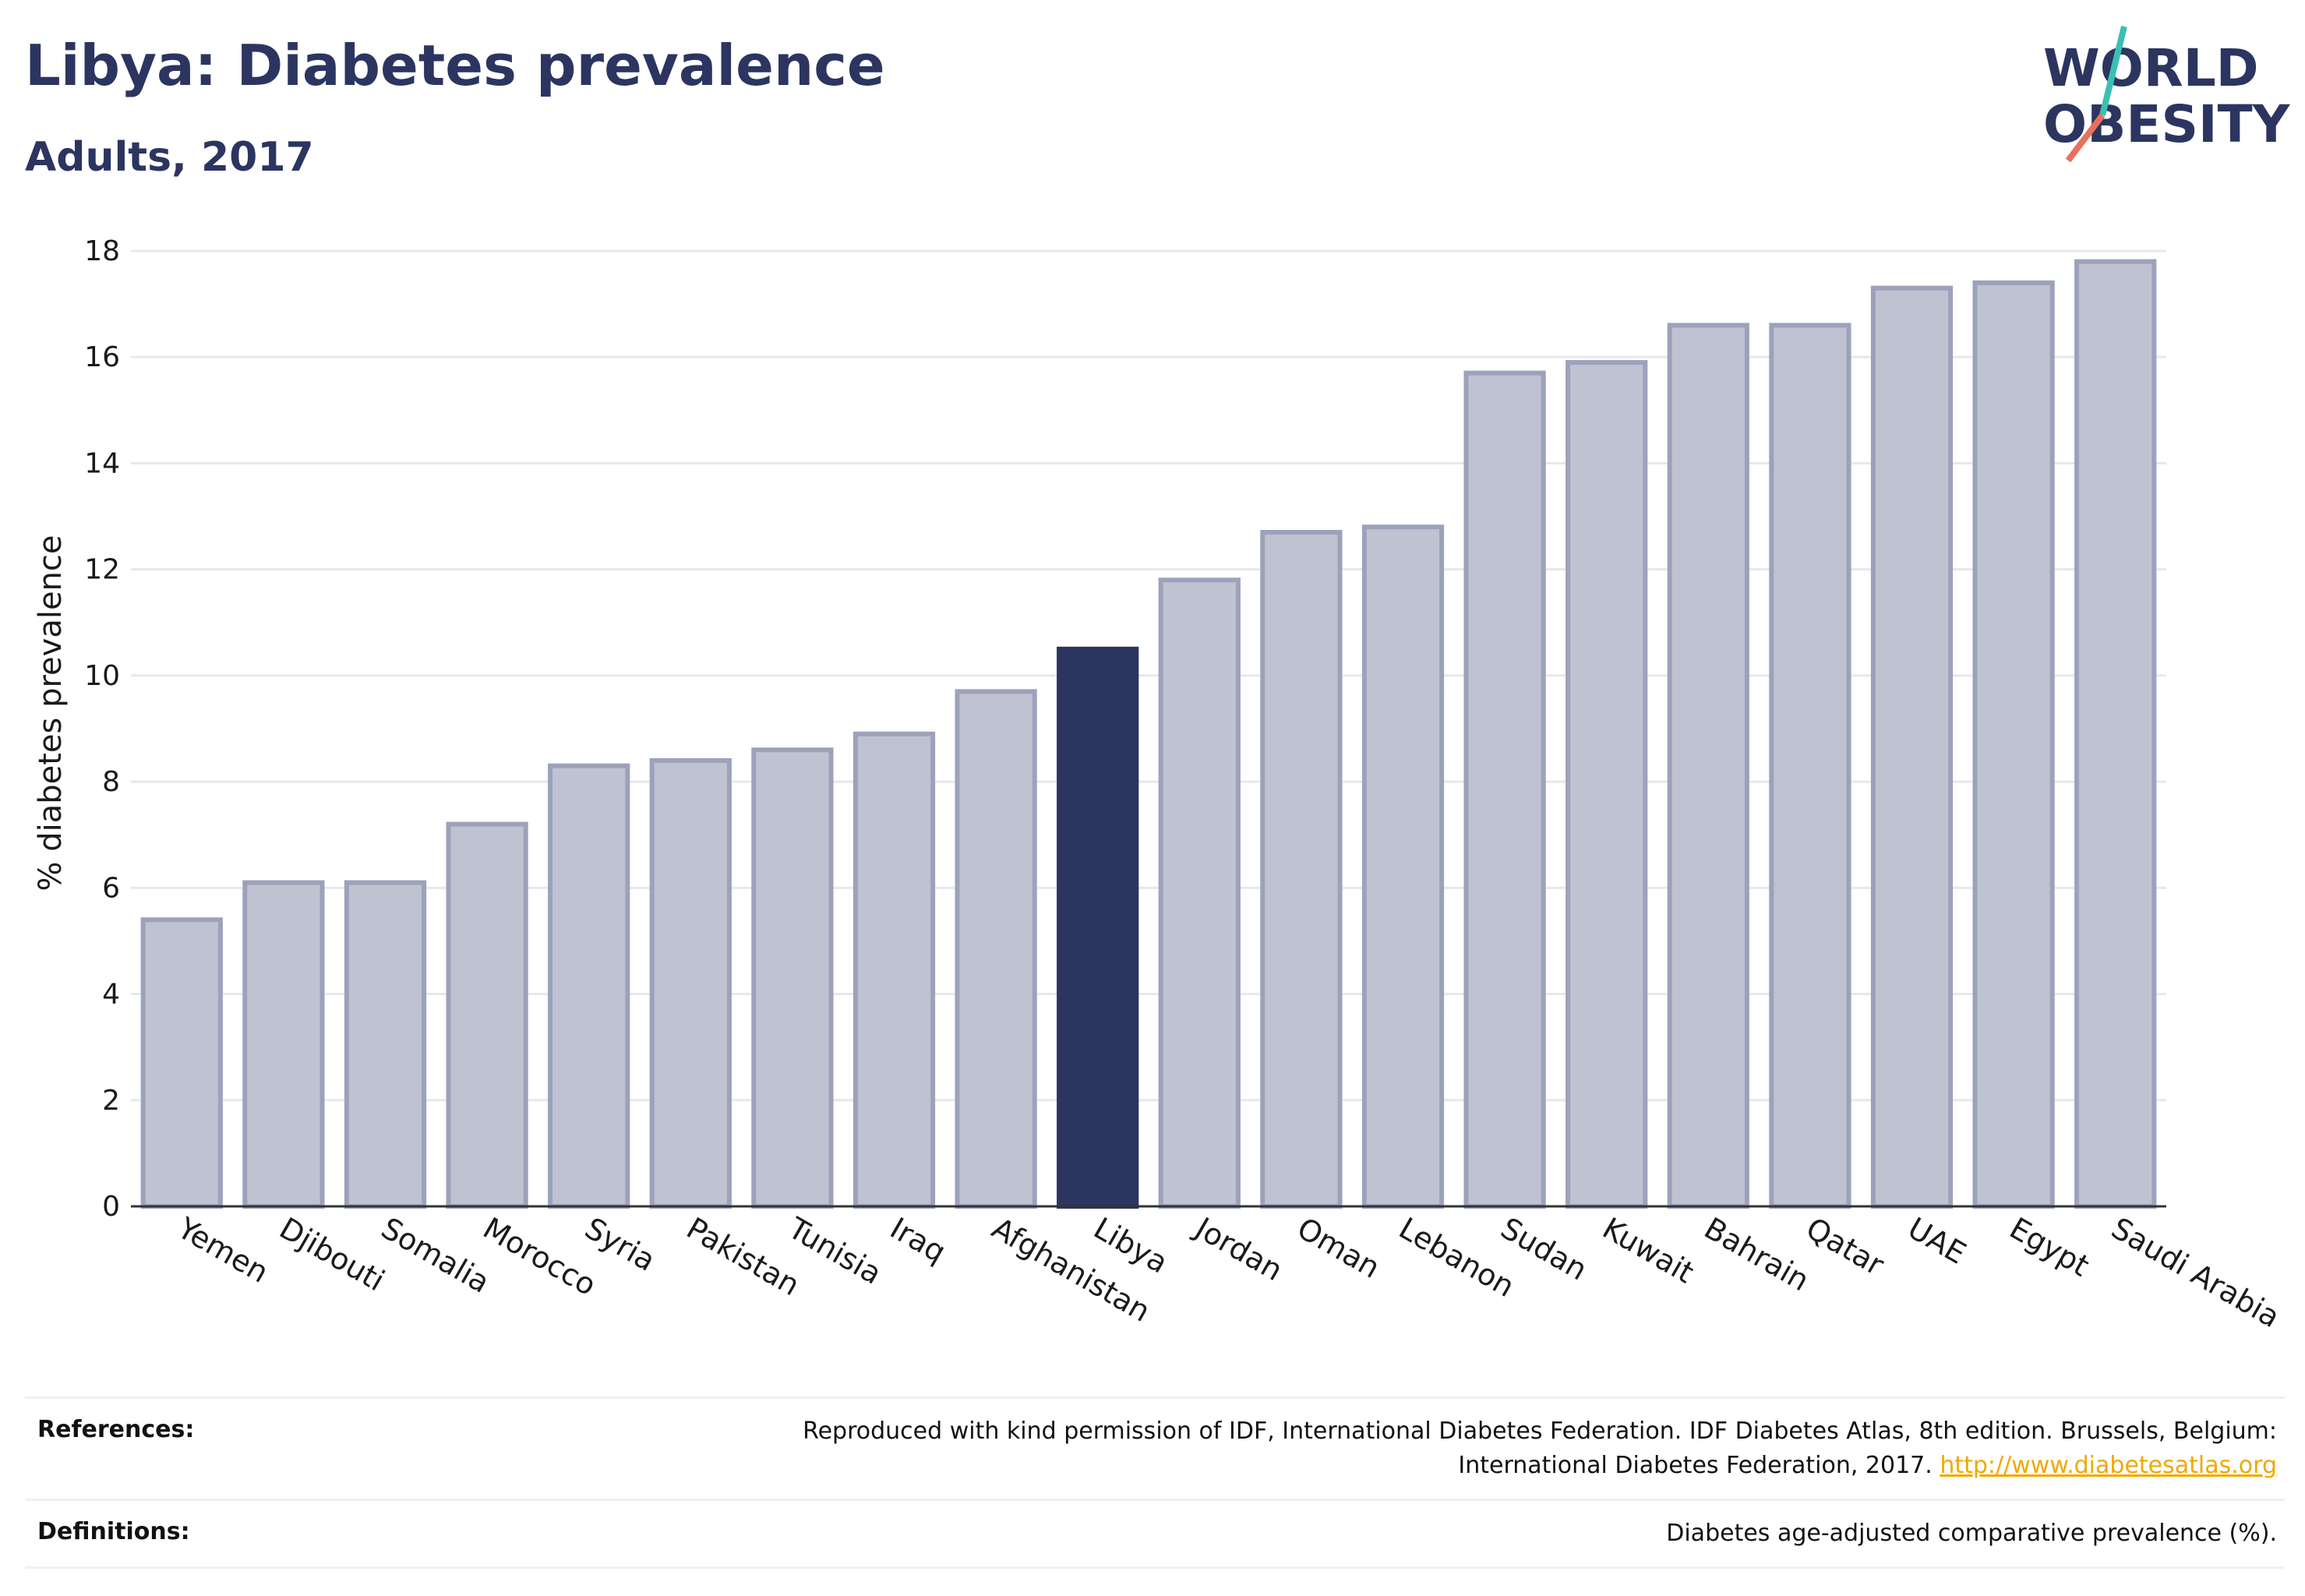  What do you see at coordinates (1606, 784) in the screenshot?
I see `bar-kuwait` at bounding box center [1606, 784].